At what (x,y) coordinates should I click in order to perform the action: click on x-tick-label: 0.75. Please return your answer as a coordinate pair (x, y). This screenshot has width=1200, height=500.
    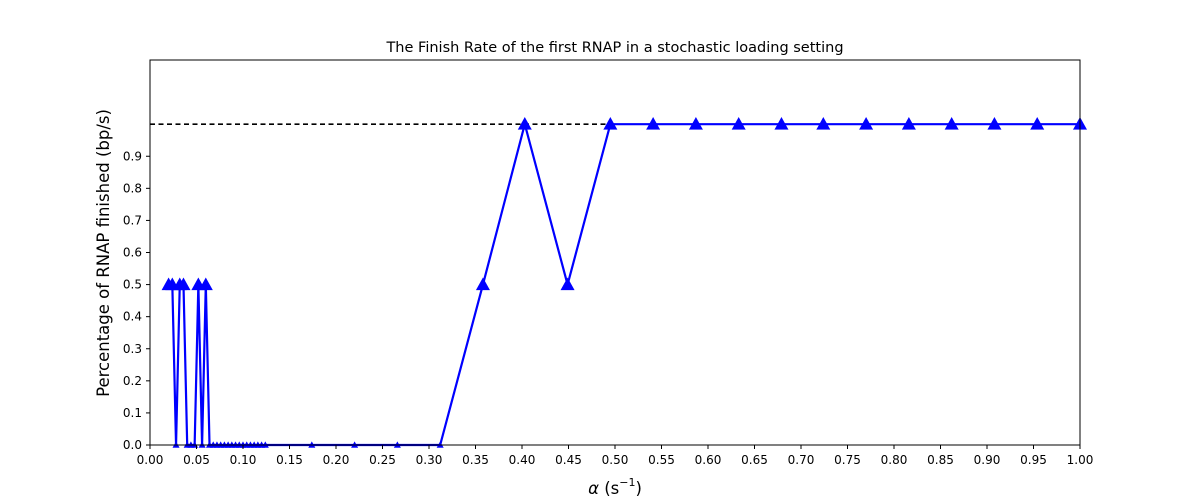
    Looking at the image, I should click on (847, 460).